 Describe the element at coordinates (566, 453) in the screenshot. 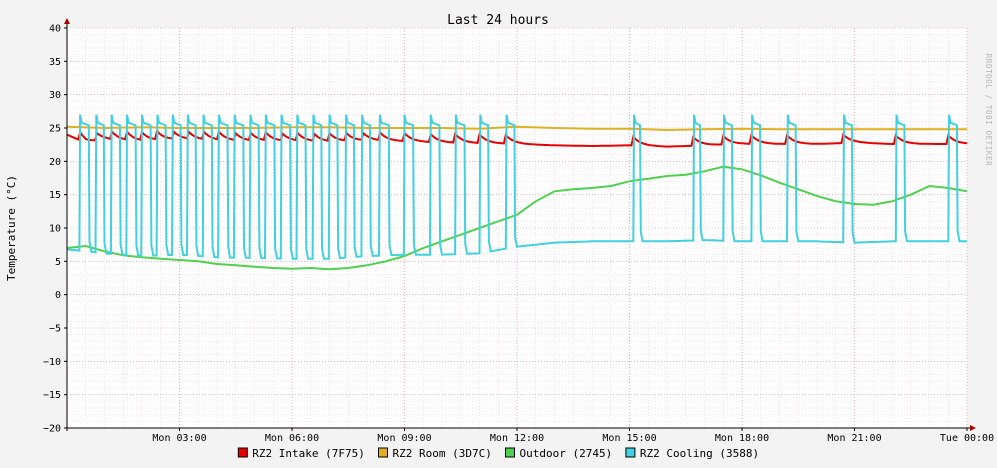

I see `legend-label: Outdoor (2745)` at that location.